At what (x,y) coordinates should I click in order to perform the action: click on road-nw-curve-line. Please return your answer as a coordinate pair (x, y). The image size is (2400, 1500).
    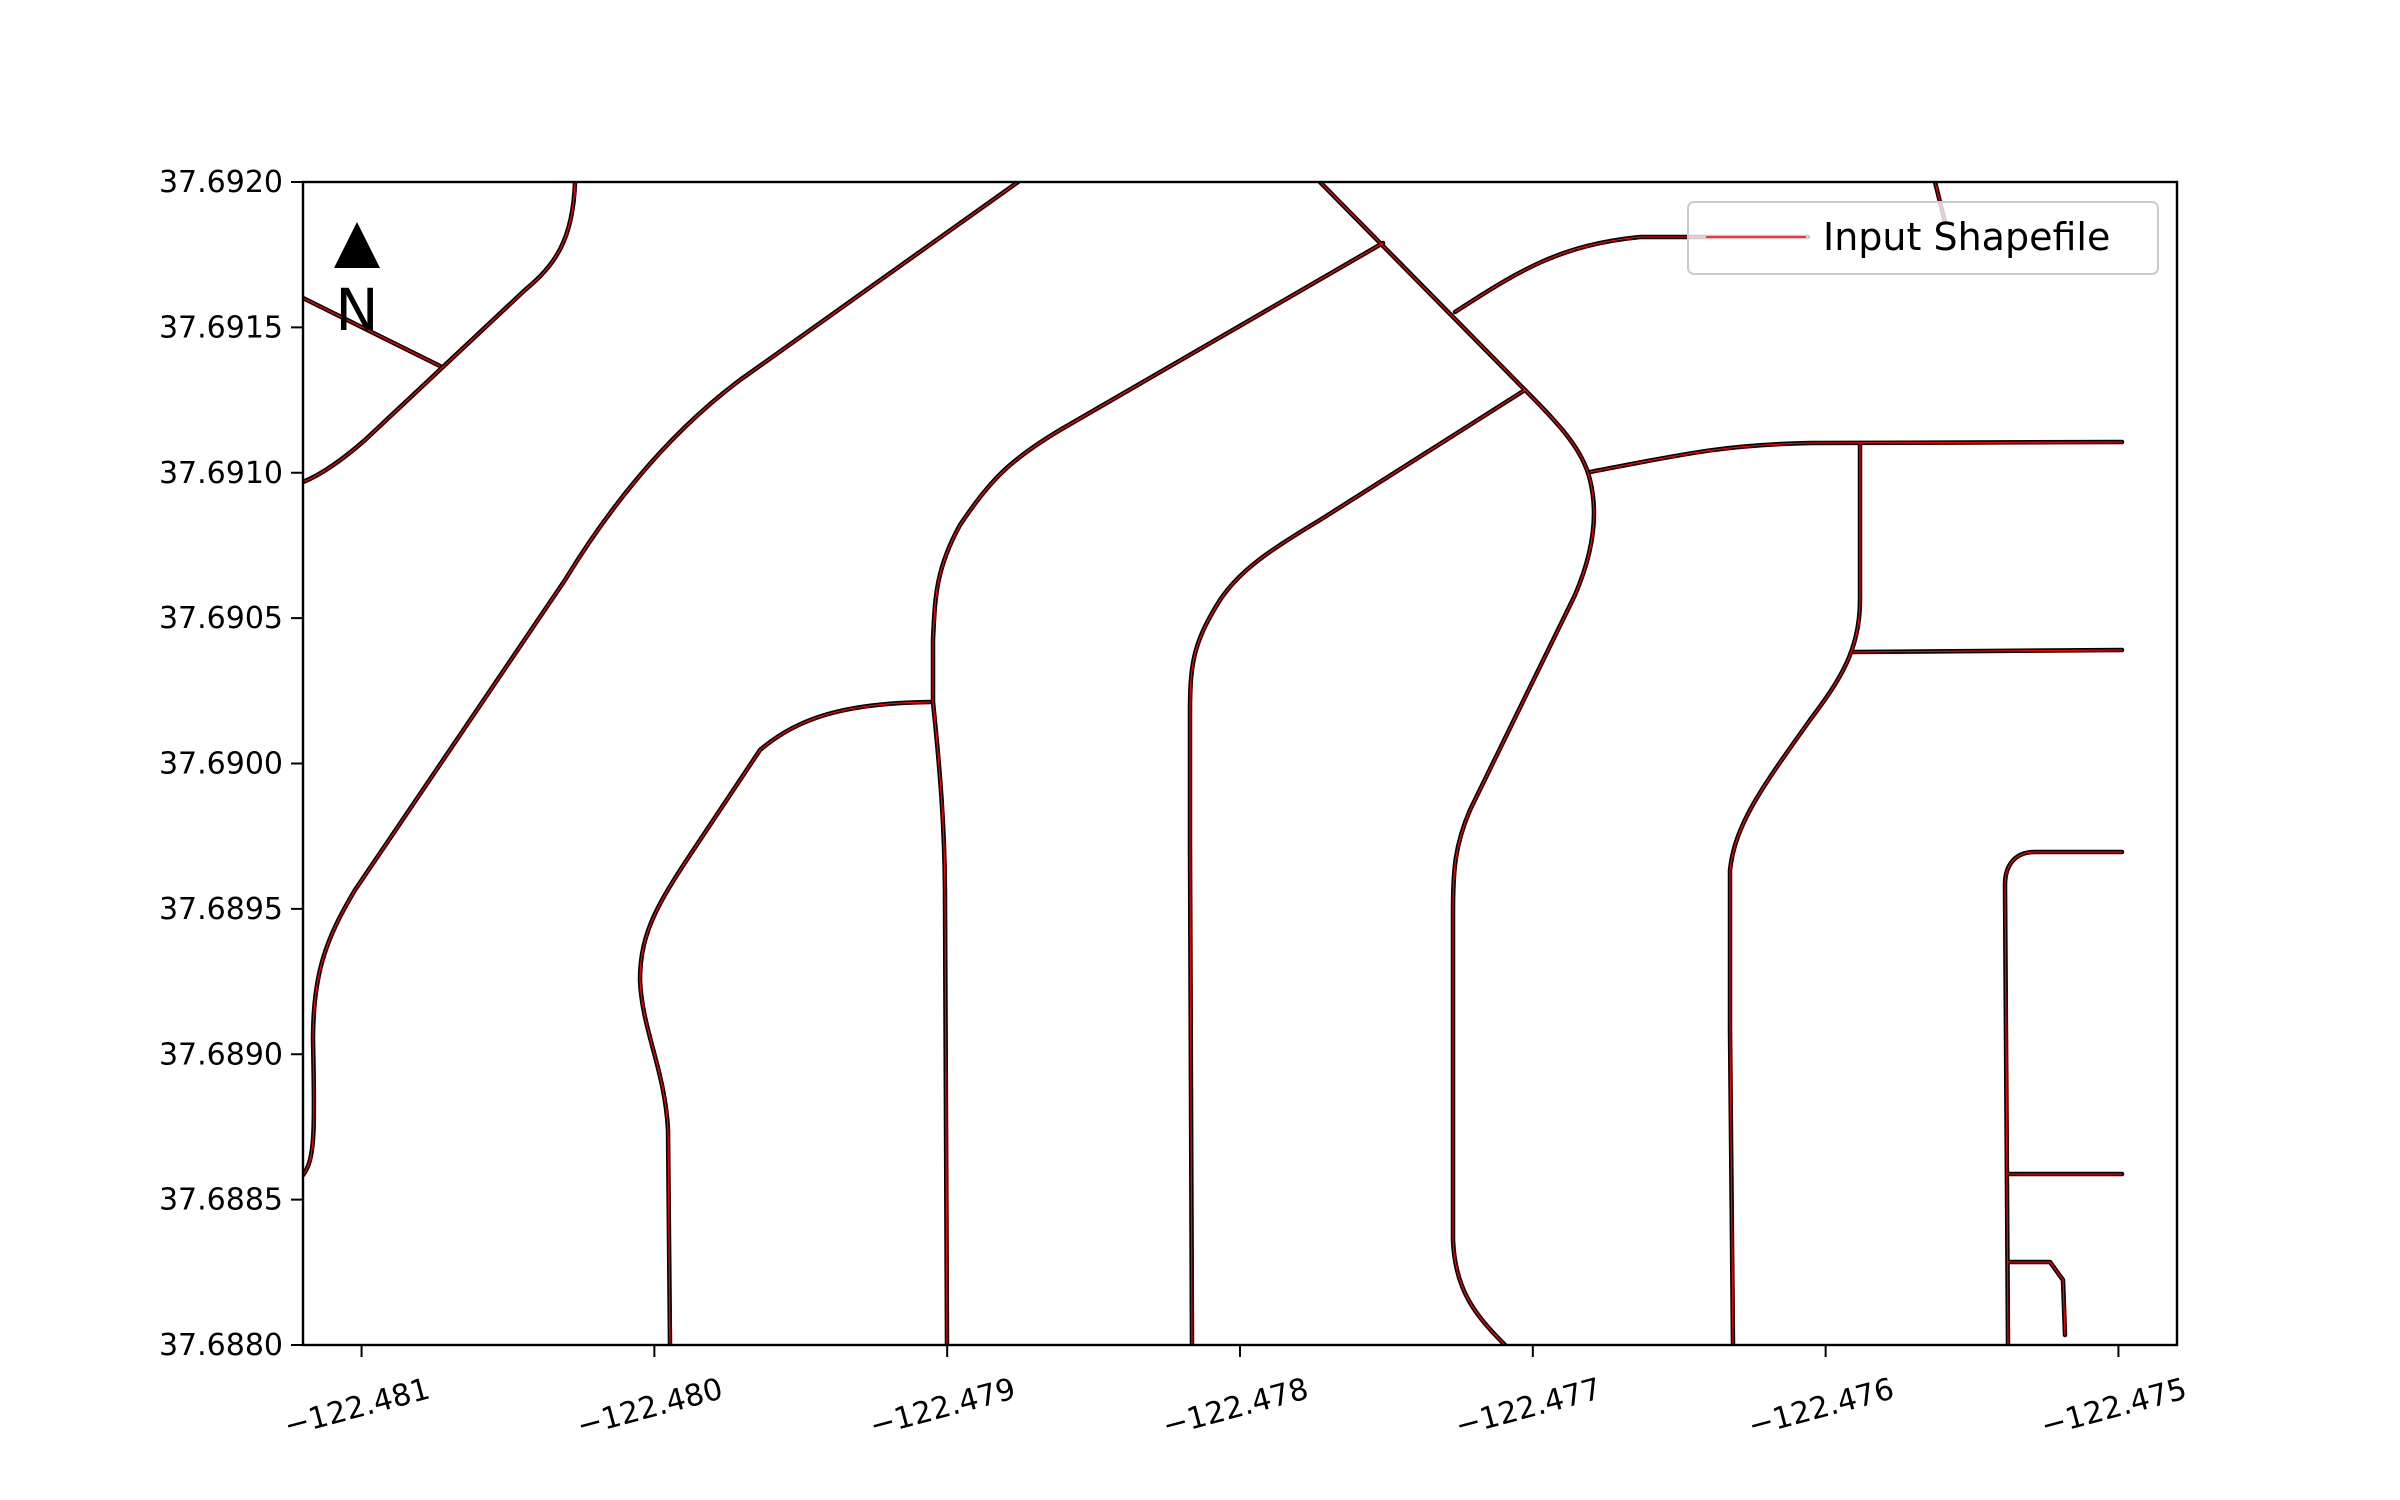
    Looking at the image, I should click on (439, 332).